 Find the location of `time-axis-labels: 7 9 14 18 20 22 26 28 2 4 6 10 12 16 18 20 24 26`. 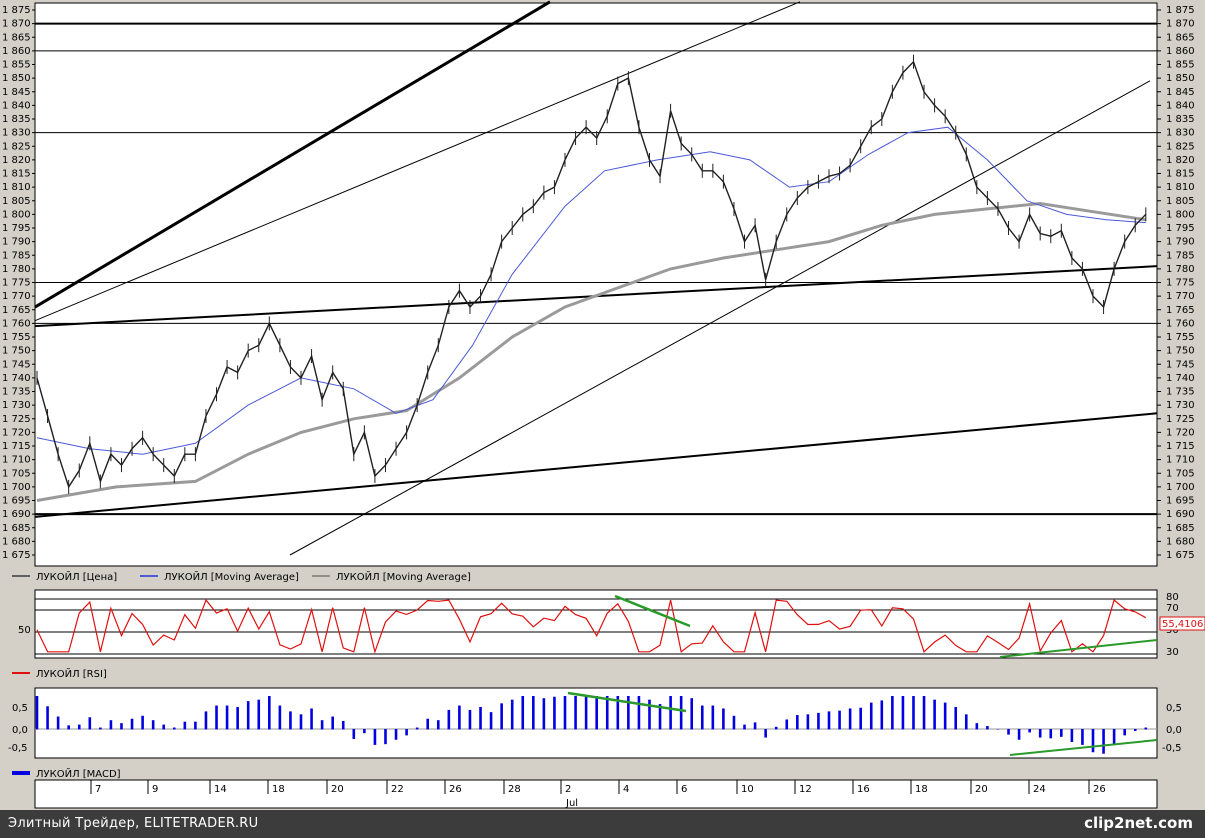

time-axis-labels: 7 9 14 18 20 22 26 28 2 4 6 10 12 16 18 20 24 26 is located at coordinates (598, 787).